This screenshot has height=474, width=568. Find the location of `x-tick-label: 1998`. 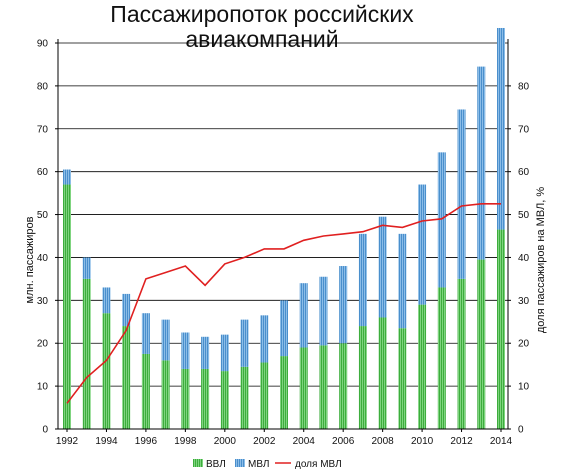

x-tick-label: 1998 is located at coordinates (185, 441).